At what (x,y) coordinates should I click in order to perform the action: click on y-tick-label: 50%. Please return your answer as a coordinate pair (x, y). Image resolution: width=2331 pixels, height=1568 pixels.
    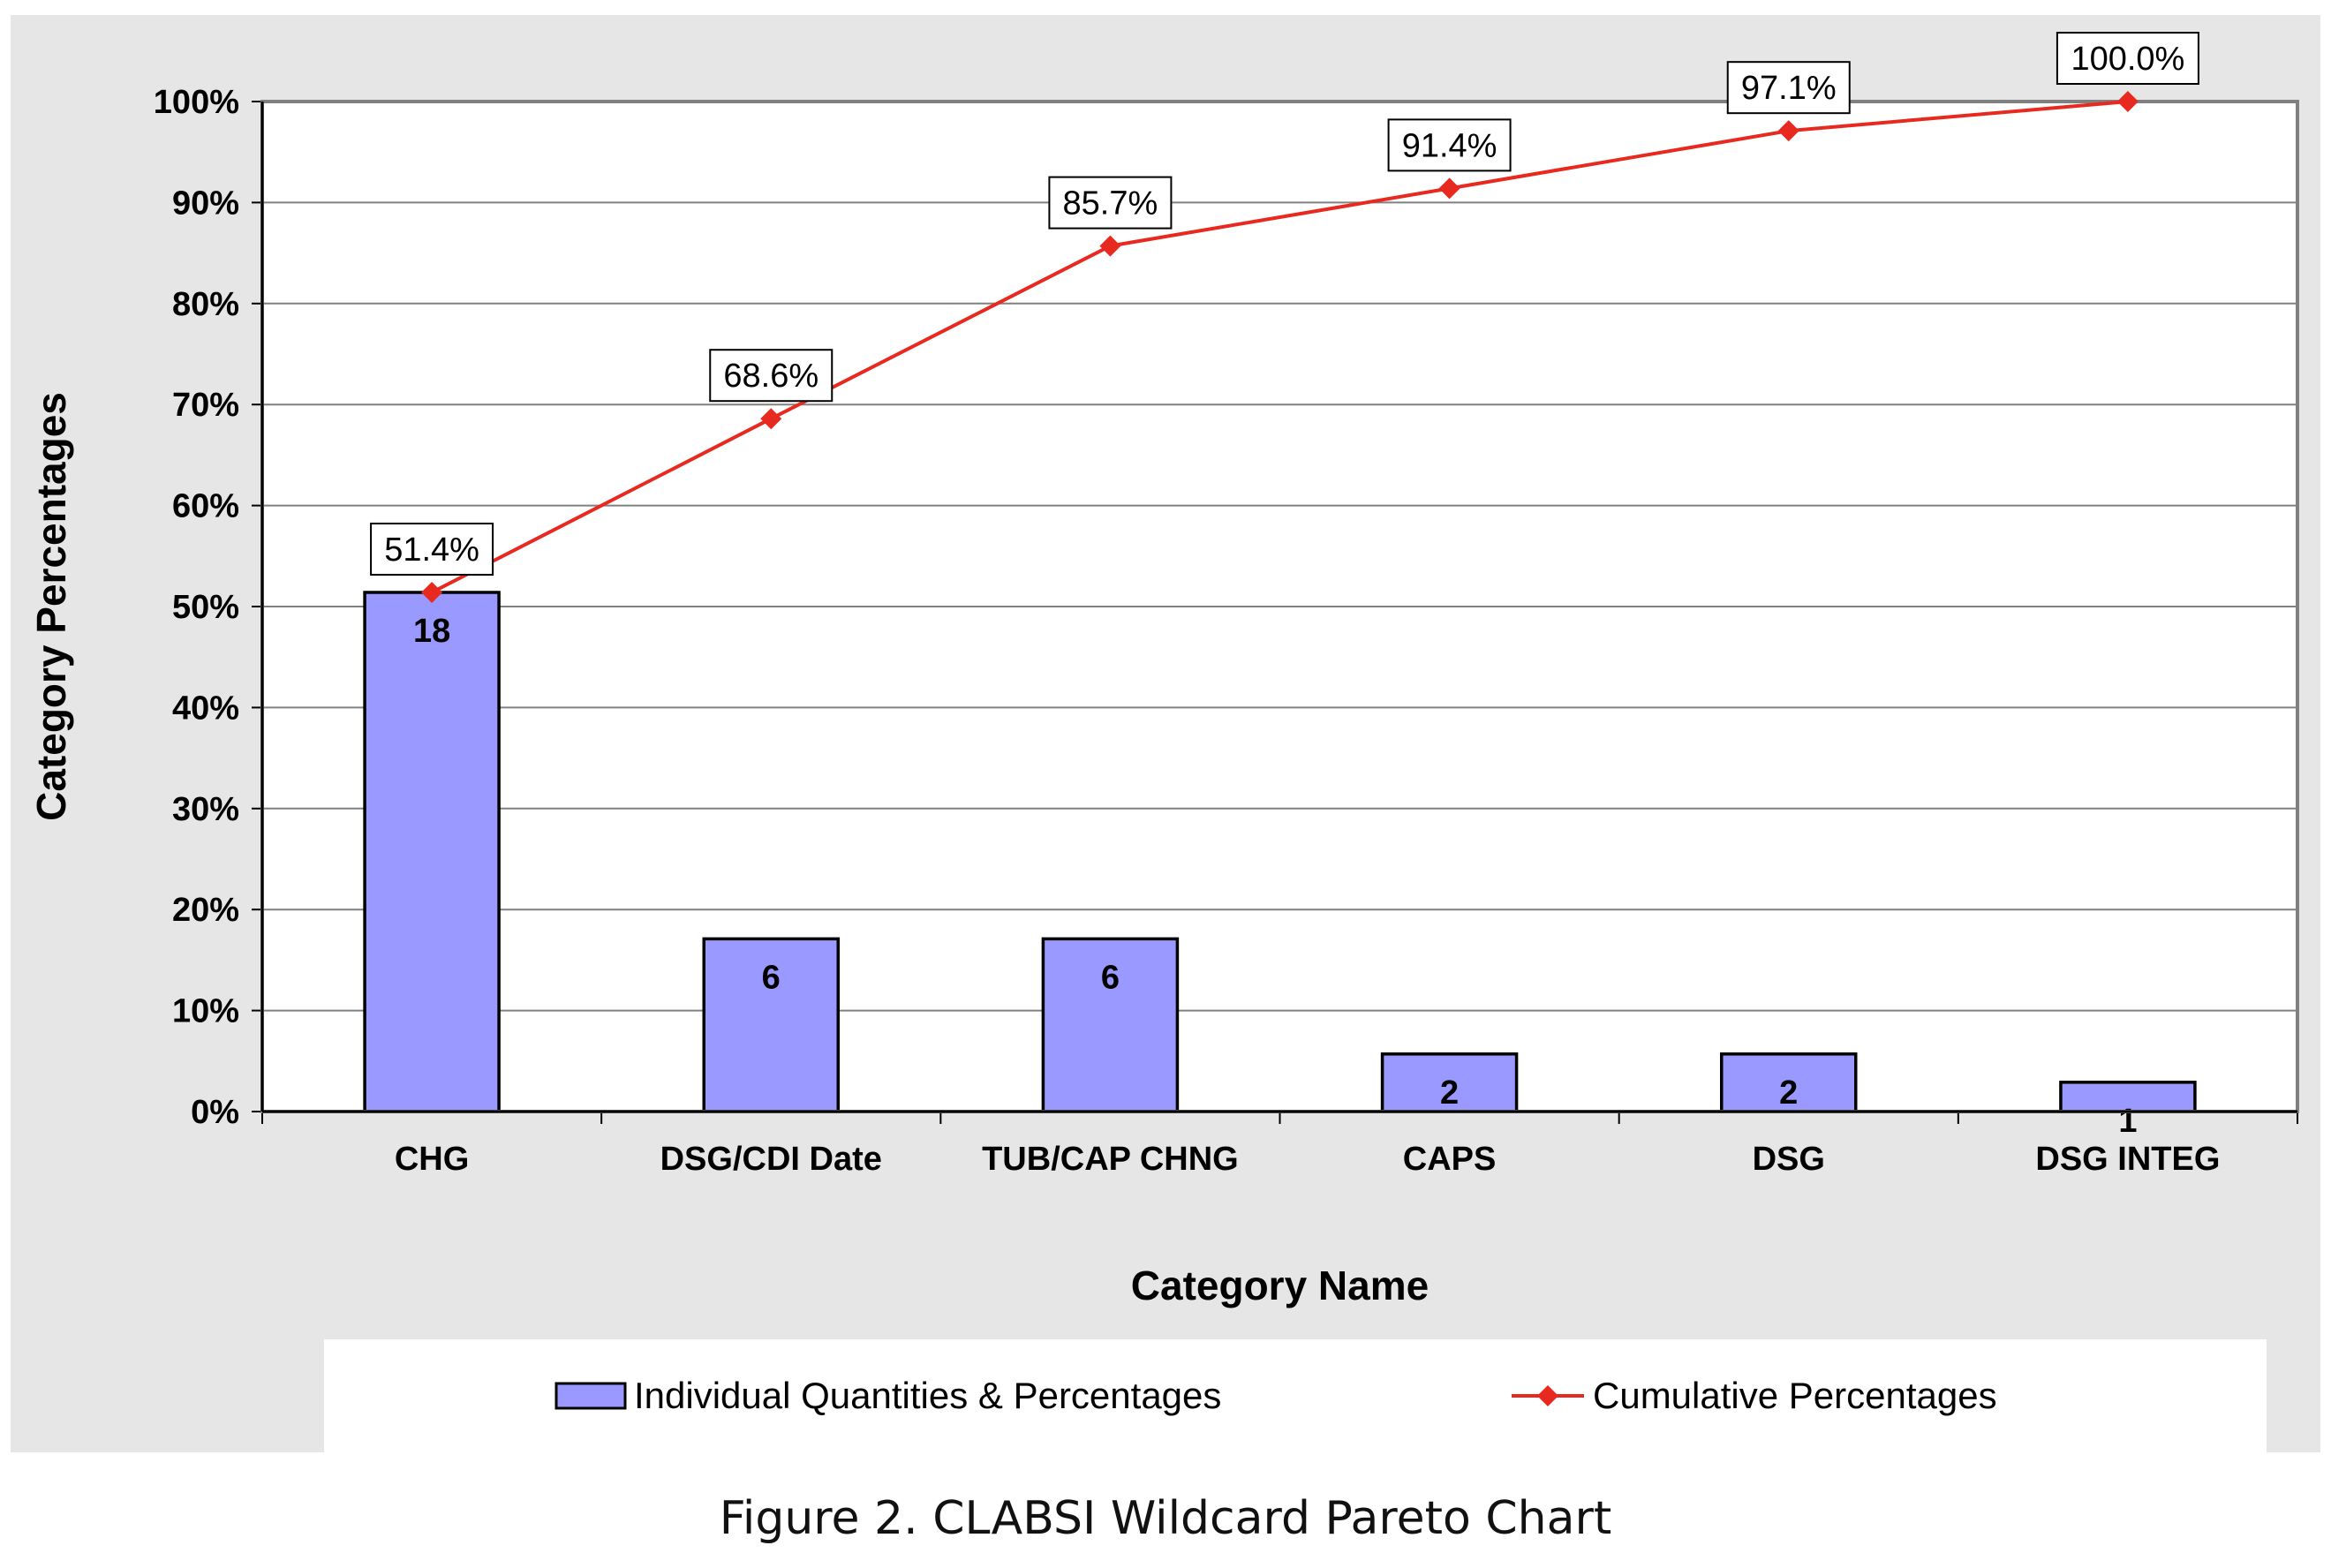
    Looking at the image, I should click on (205, 607).